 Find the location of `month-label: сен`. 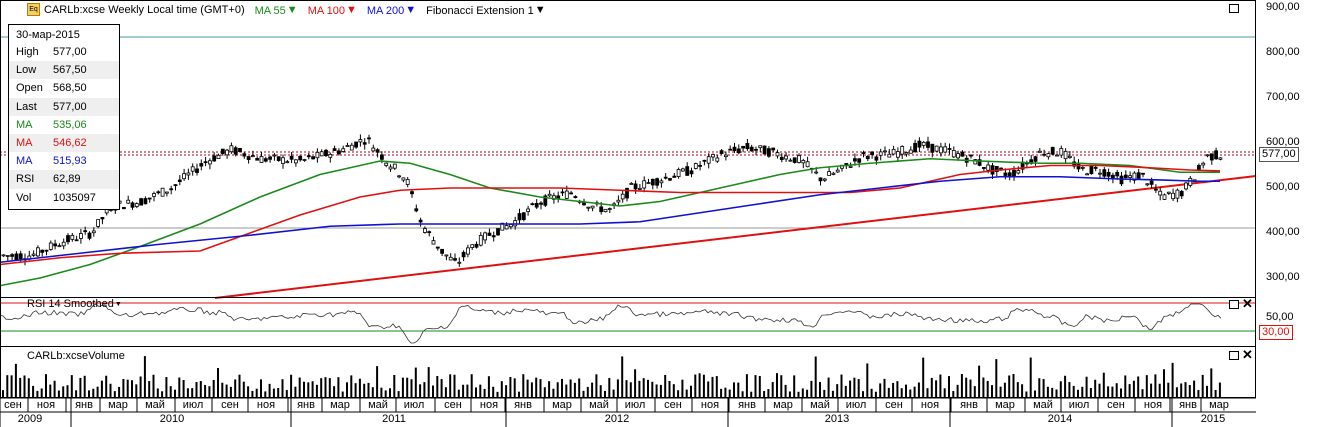

month-label: сен is located at coordinates (230, 405).